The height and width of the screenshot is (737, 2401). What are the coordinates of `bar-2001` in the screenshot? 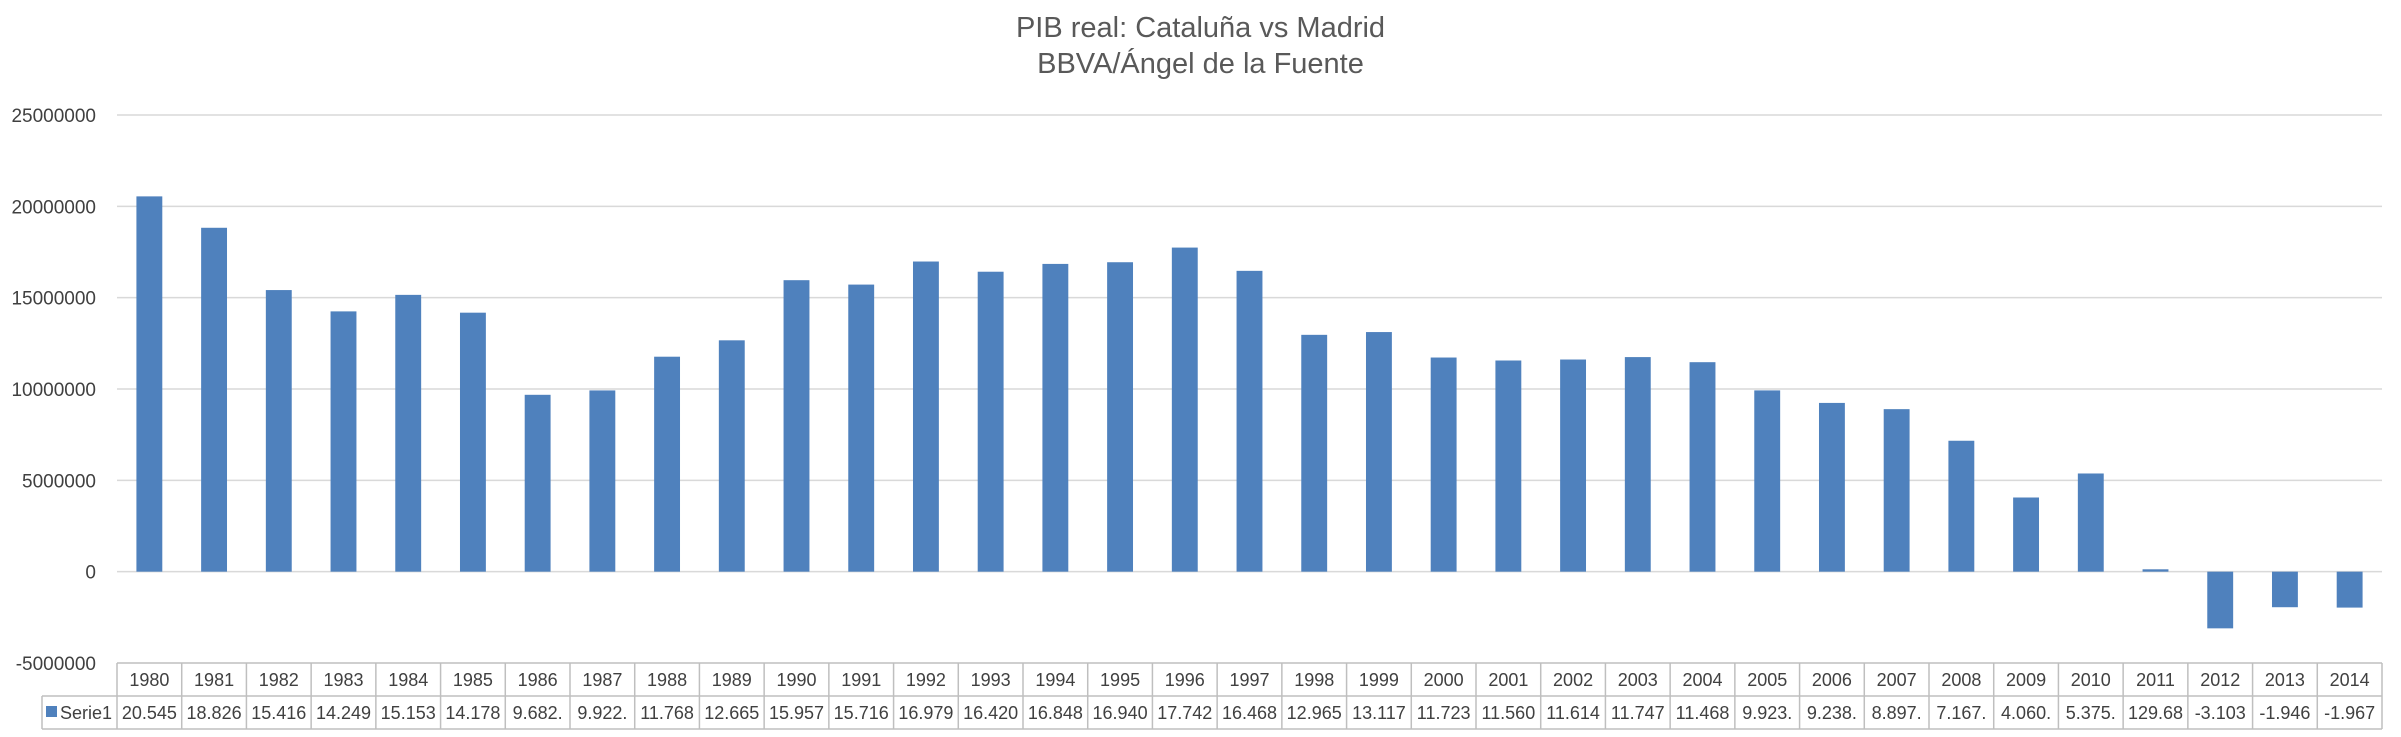 It's located at (1508, 466).